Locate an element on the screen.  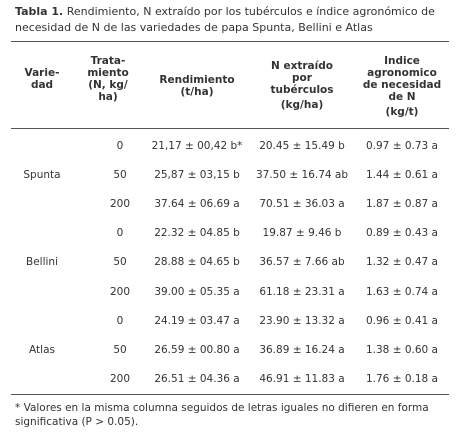
header-n-extraido-line: (kg/ha) is located at coordinates (302, 105).